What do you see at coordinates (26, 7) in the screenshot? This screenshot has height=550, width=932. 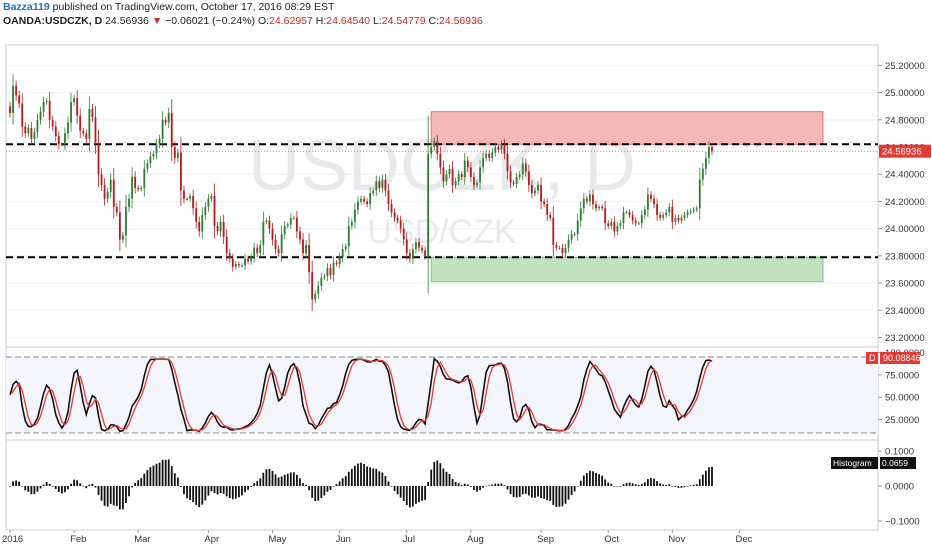 I see `author-link: Bazza119` at bounding box center [26, 7].